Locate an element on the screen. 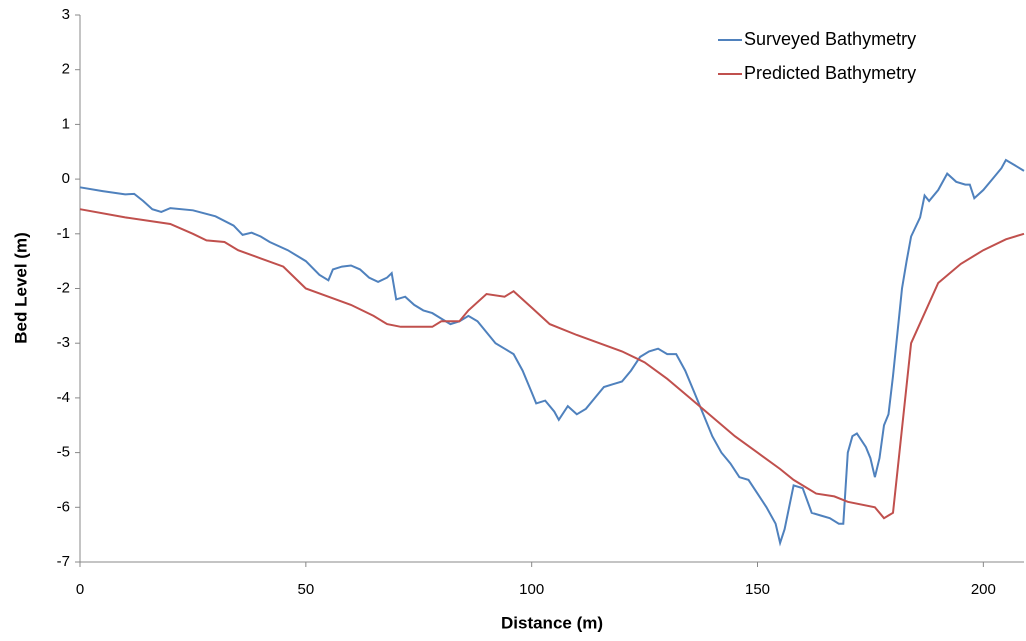 This screenshot has width=1026, height=641. y-tick-label: -2 is located at coordinates (63, 287).